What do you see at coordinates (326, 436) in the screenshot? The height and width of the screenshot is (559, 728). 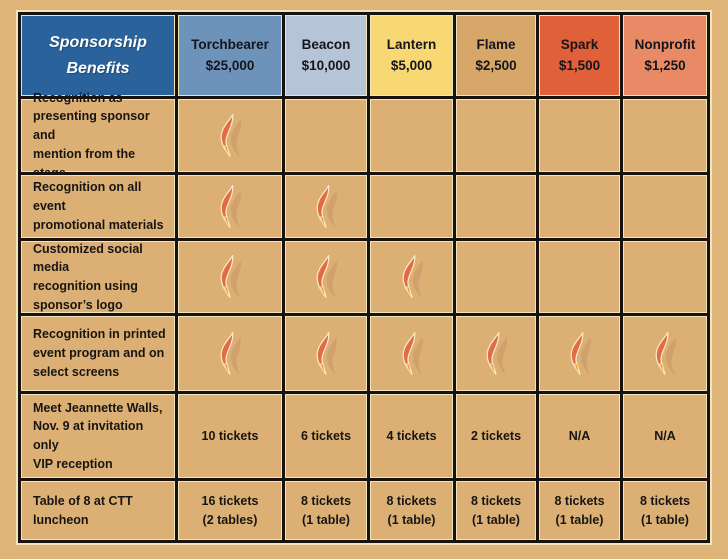 I see `ticket-value: 6 tickets` at bounding box center [326, 436].